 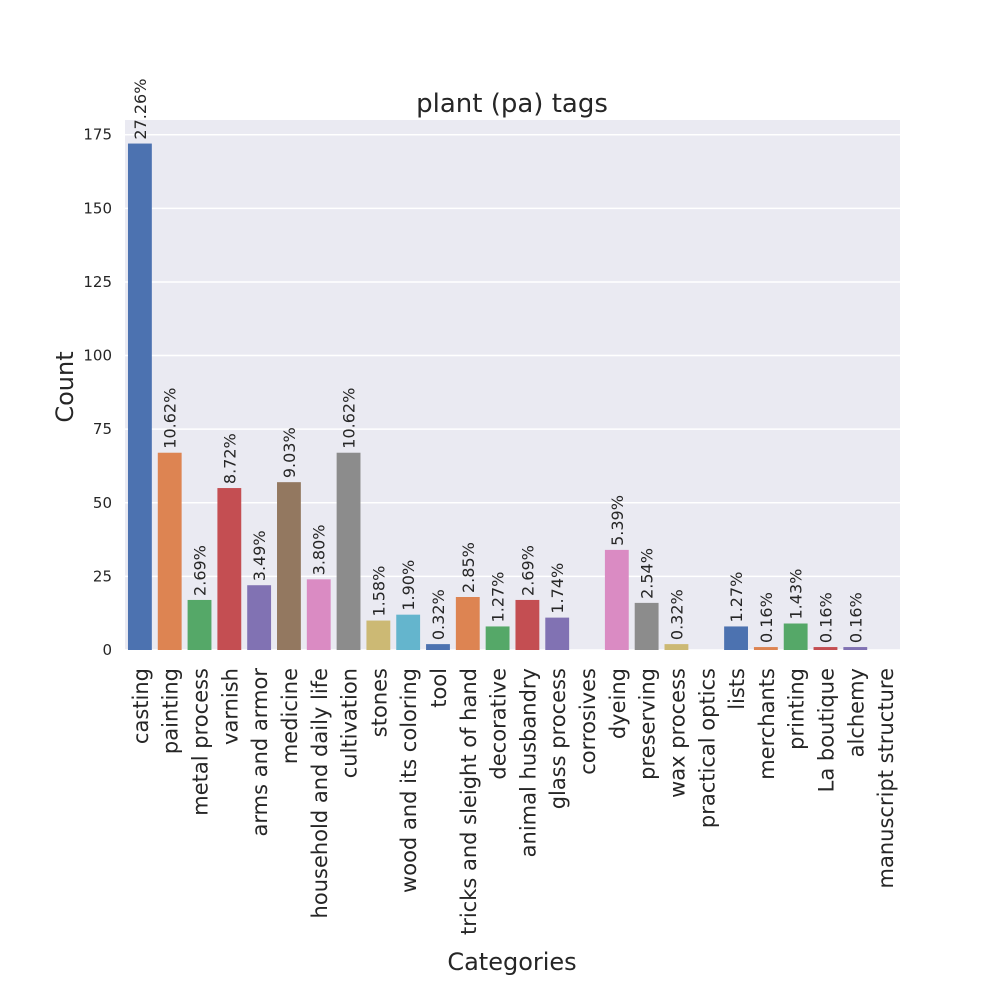 I want to click on bar-value-label: 1.74%, so click(x=557, y=588).